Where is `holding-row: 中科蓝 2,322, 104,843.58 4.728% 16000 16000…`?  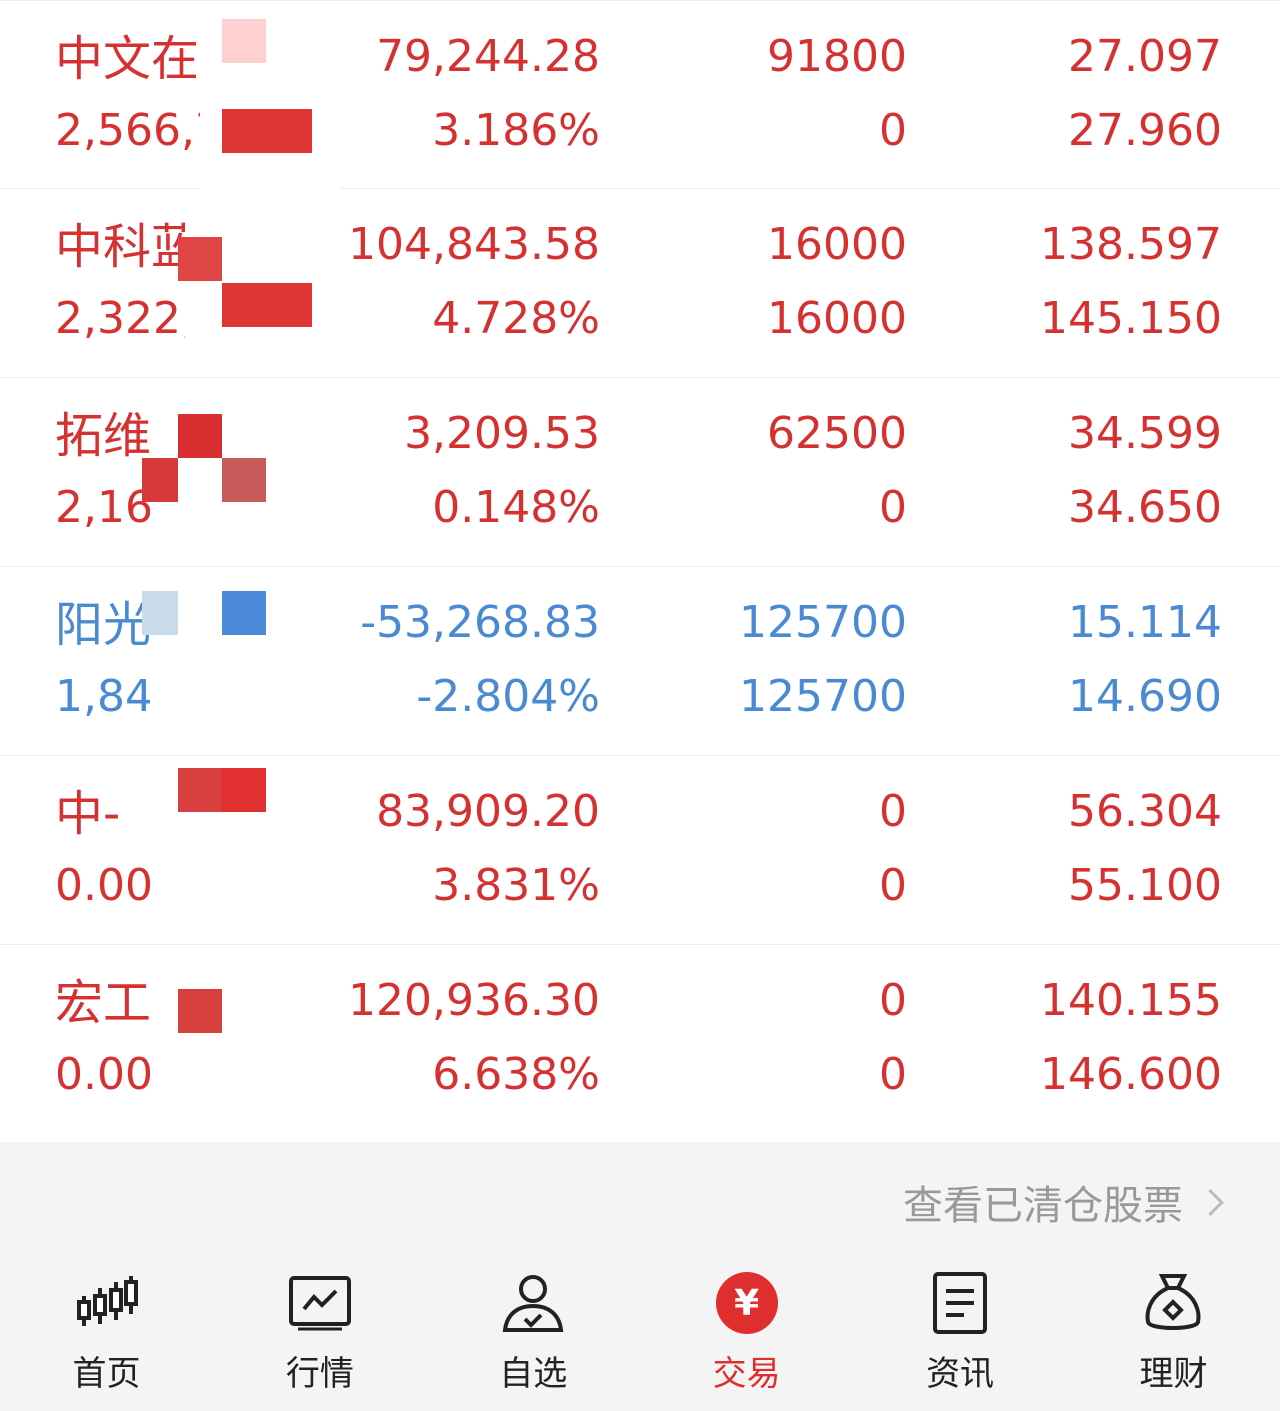 holding-row: 中科蓝 2,322, 104,843.58 4.728% 16000 16000… is located at coordinates (640, 283).